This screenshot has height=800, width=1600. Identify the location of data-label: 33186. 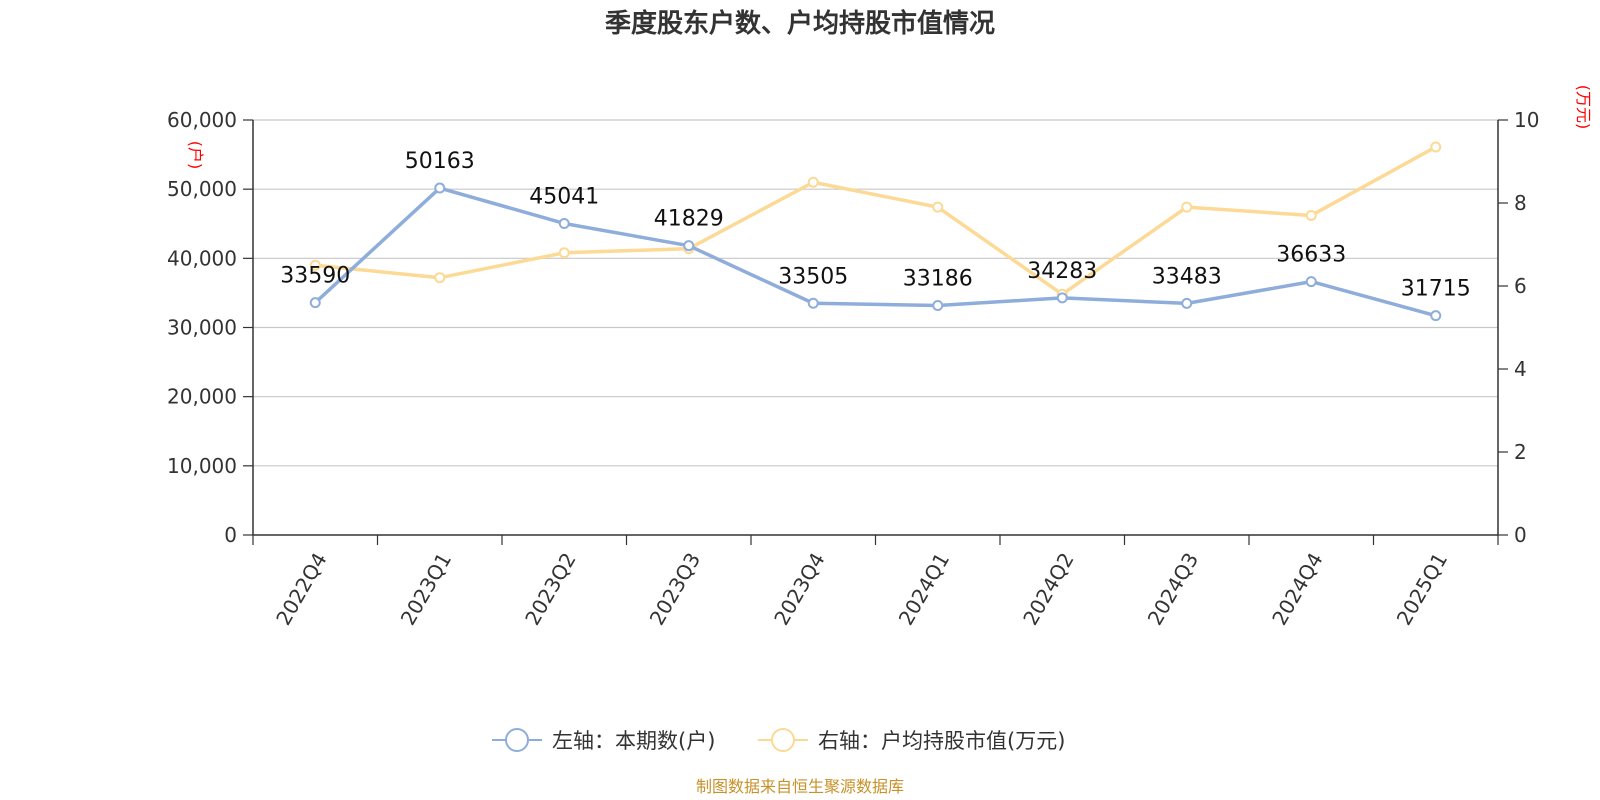
(938, 278).